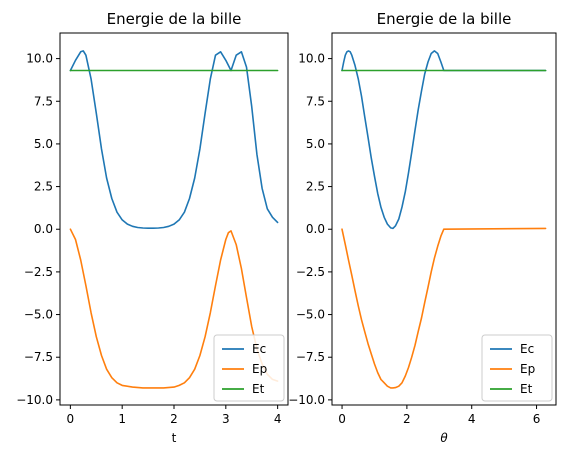 This screenshot has height=456, width=568. Describe the element at coordinates (174, 438) in the screenshot. I see `x-axis-label: t` at that location.